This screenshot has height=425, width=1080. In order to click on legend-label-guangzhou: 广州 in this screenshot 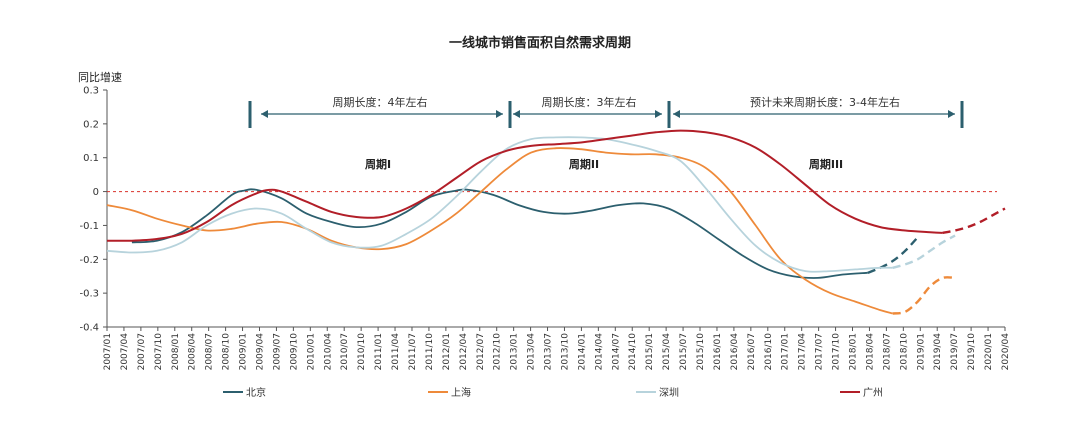, I will do `click(873, 393)`.